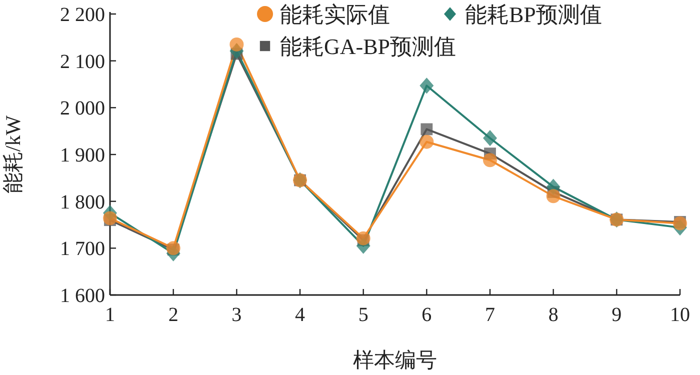  I want to click on y-tick-label: 1 900, so click(82, 155).